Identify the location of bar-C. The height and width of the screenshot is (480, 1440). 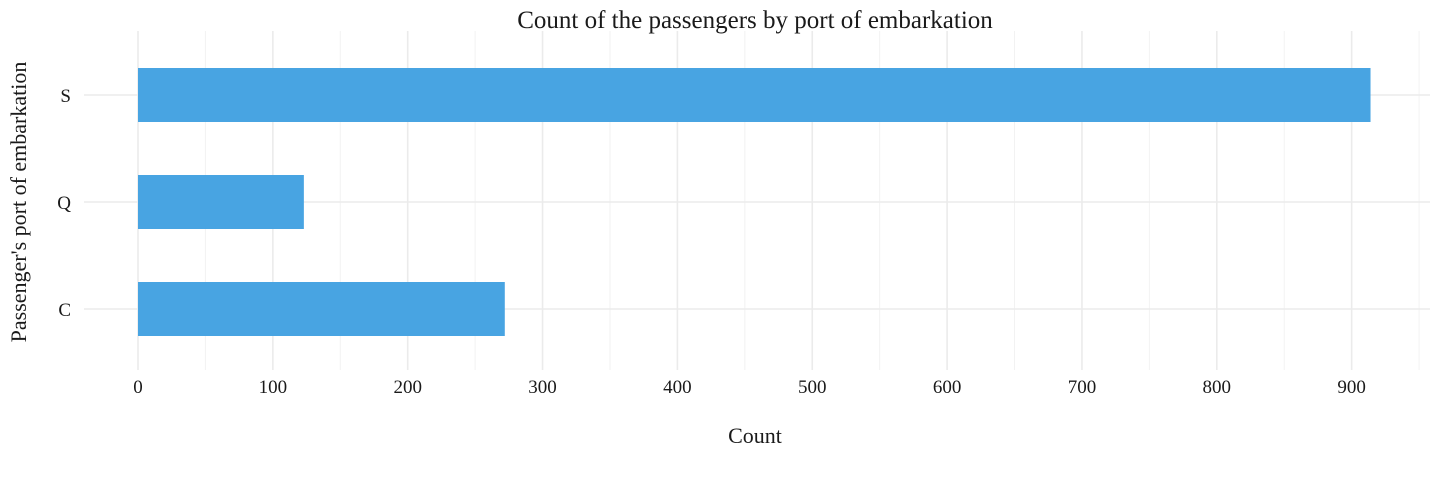
(321, 309).